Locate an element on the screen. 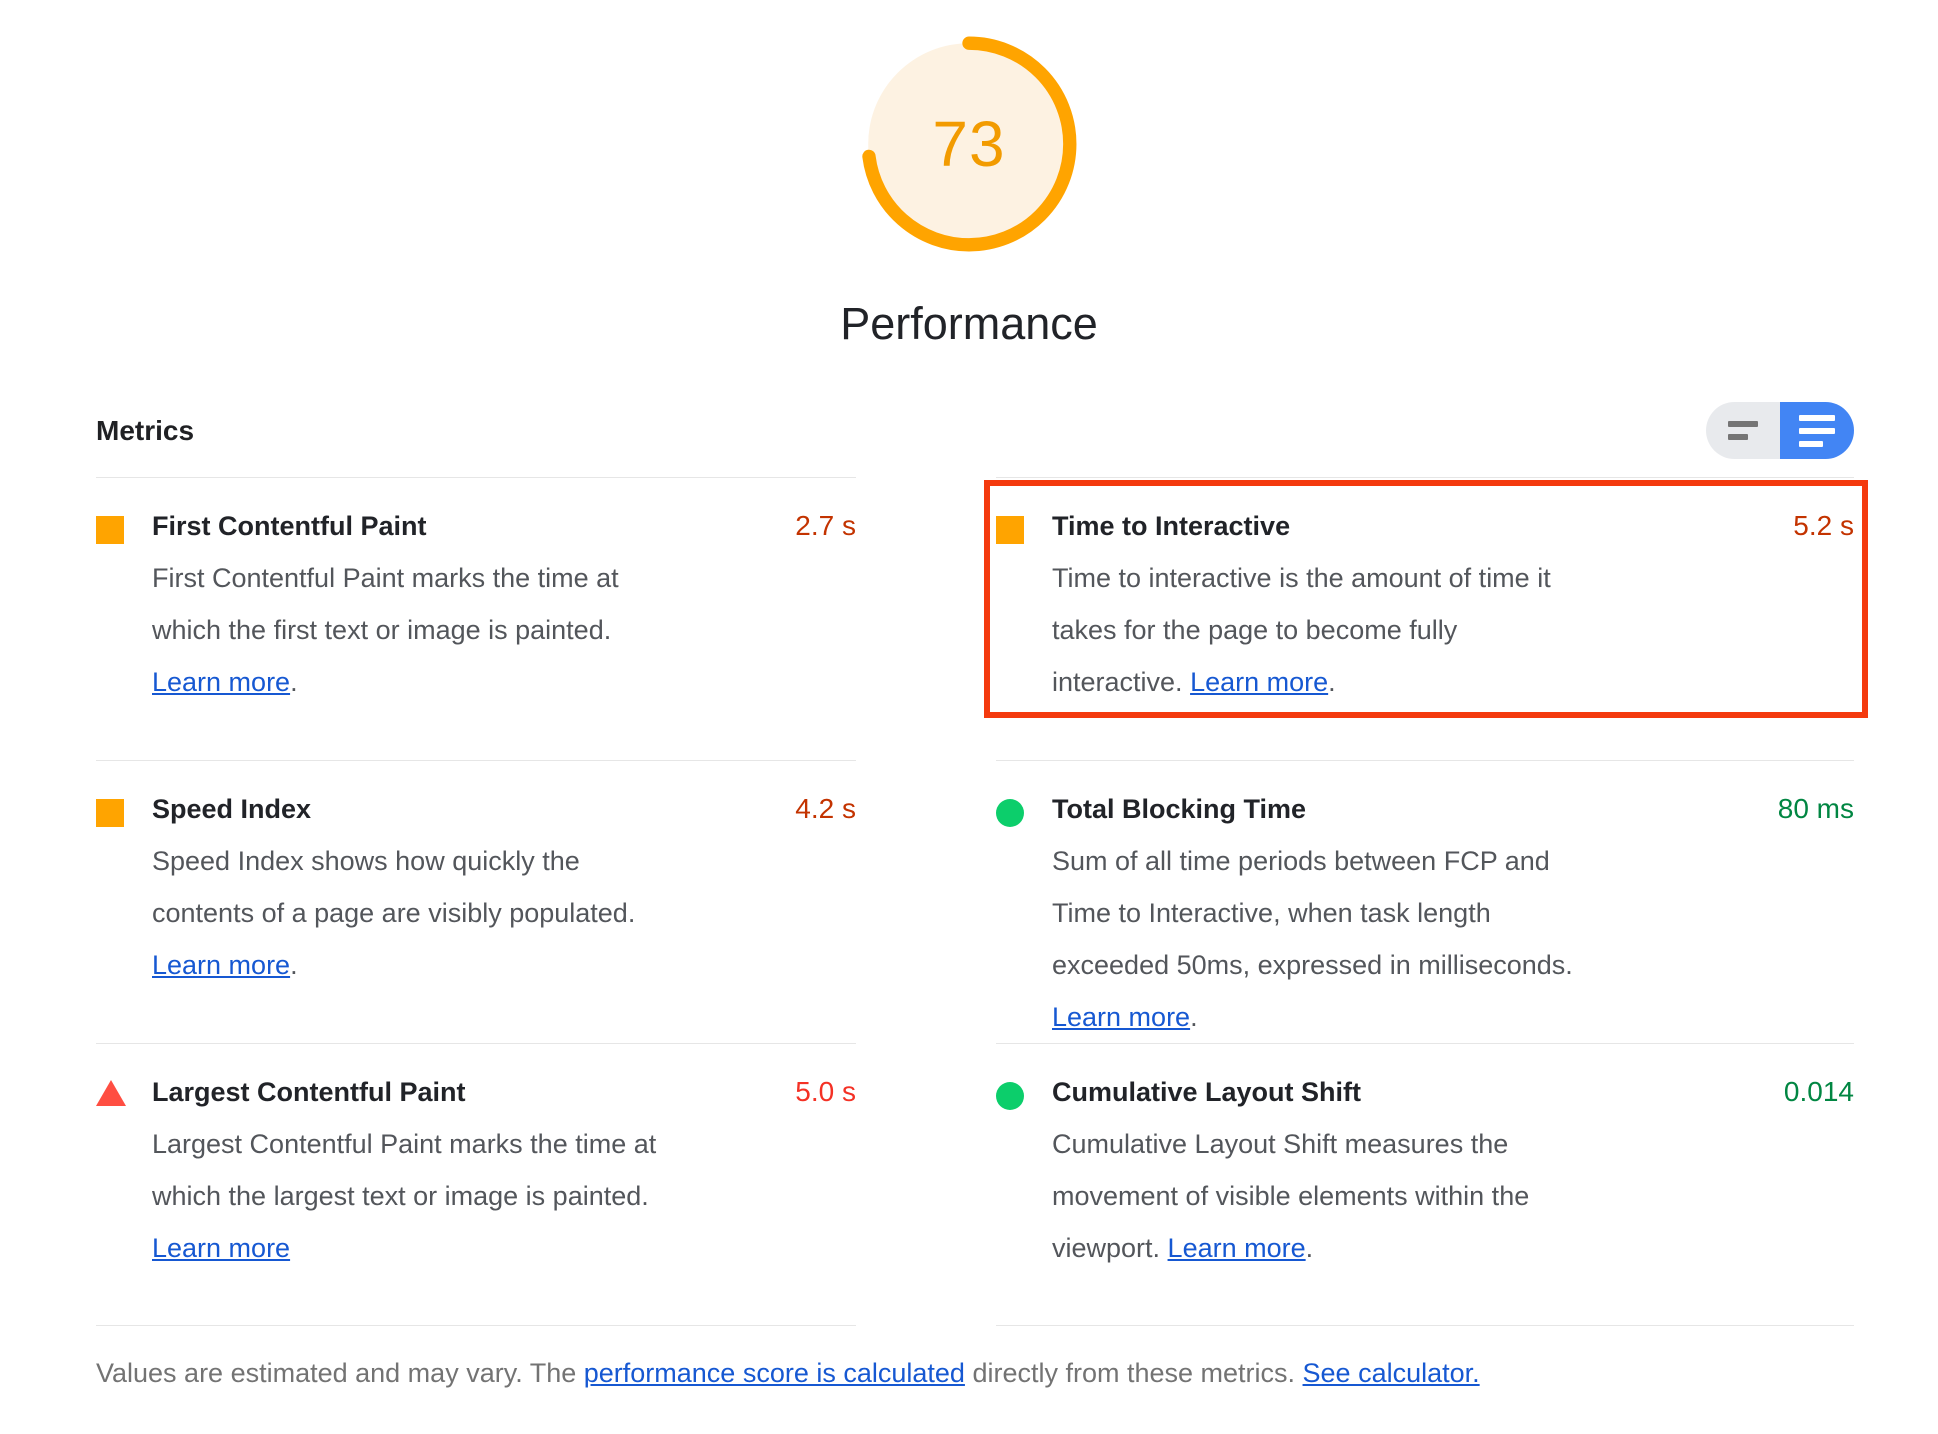  view-toggle is located at coordinates (1780, 430).